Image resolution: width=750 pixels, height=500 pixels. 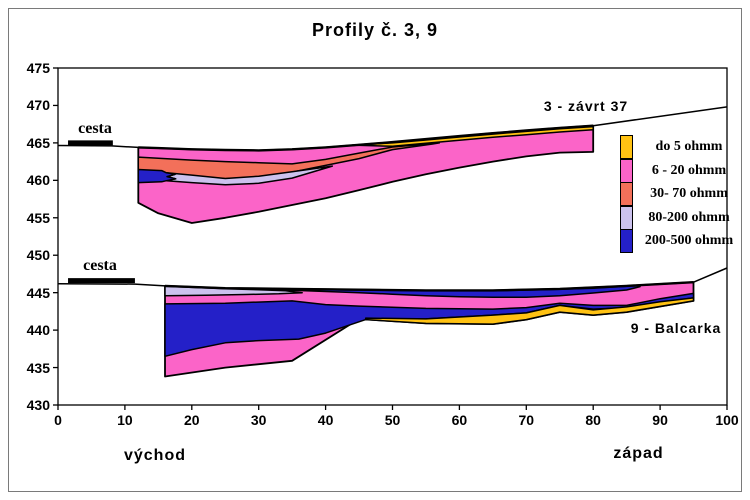 I want to click on legend-label: 30- 70 ohmm, so click(x=689, y=193).